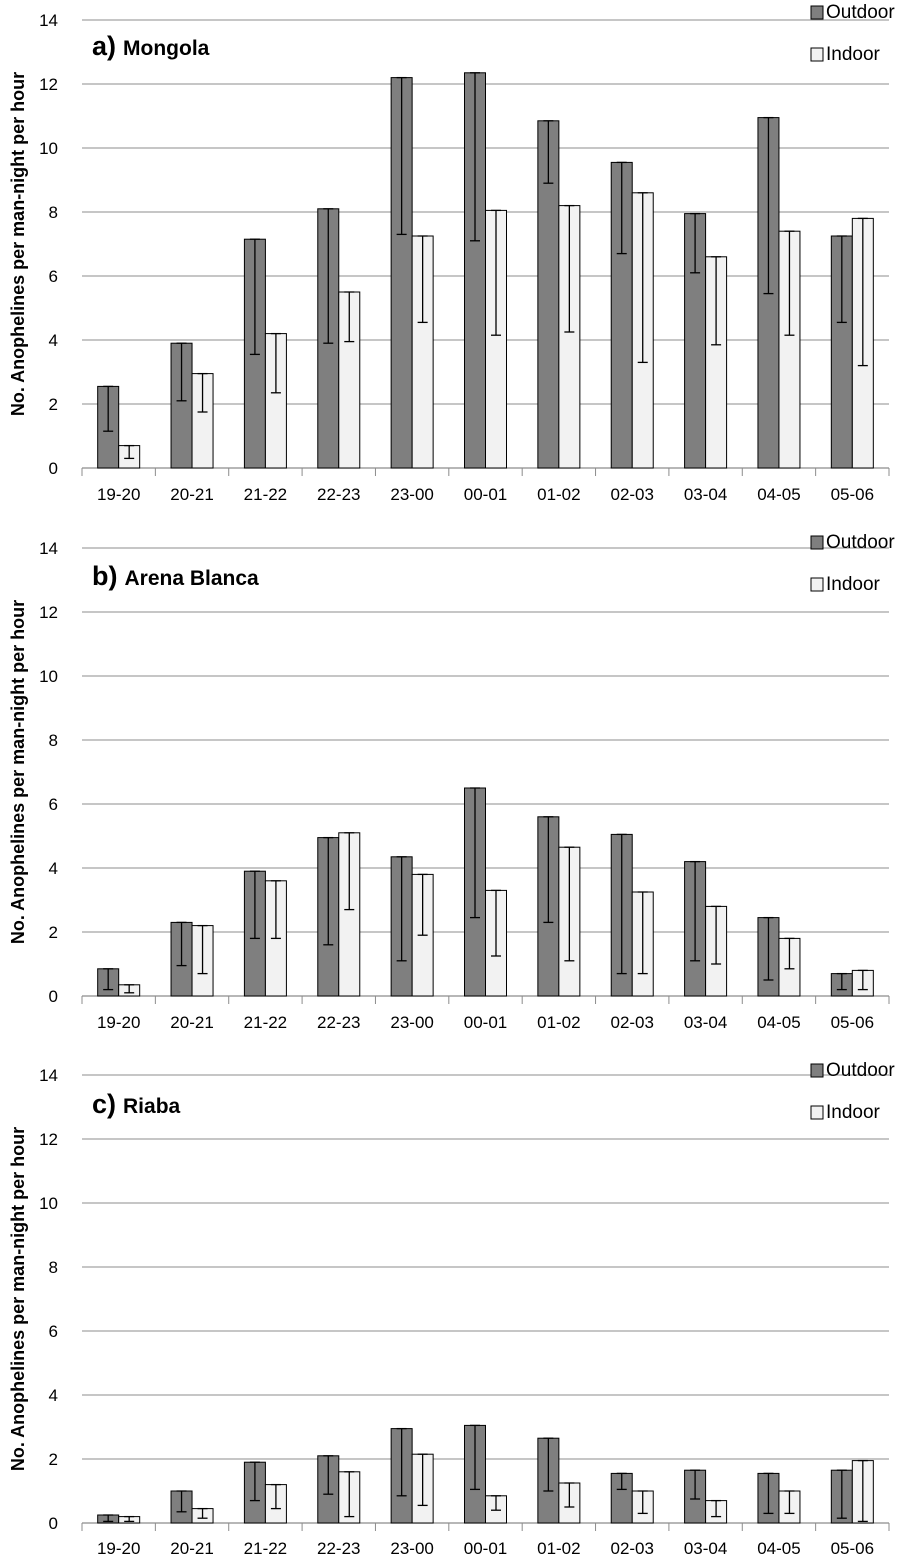  I want to click on chart-title-name: Arena Blanca, so click(191, 578).